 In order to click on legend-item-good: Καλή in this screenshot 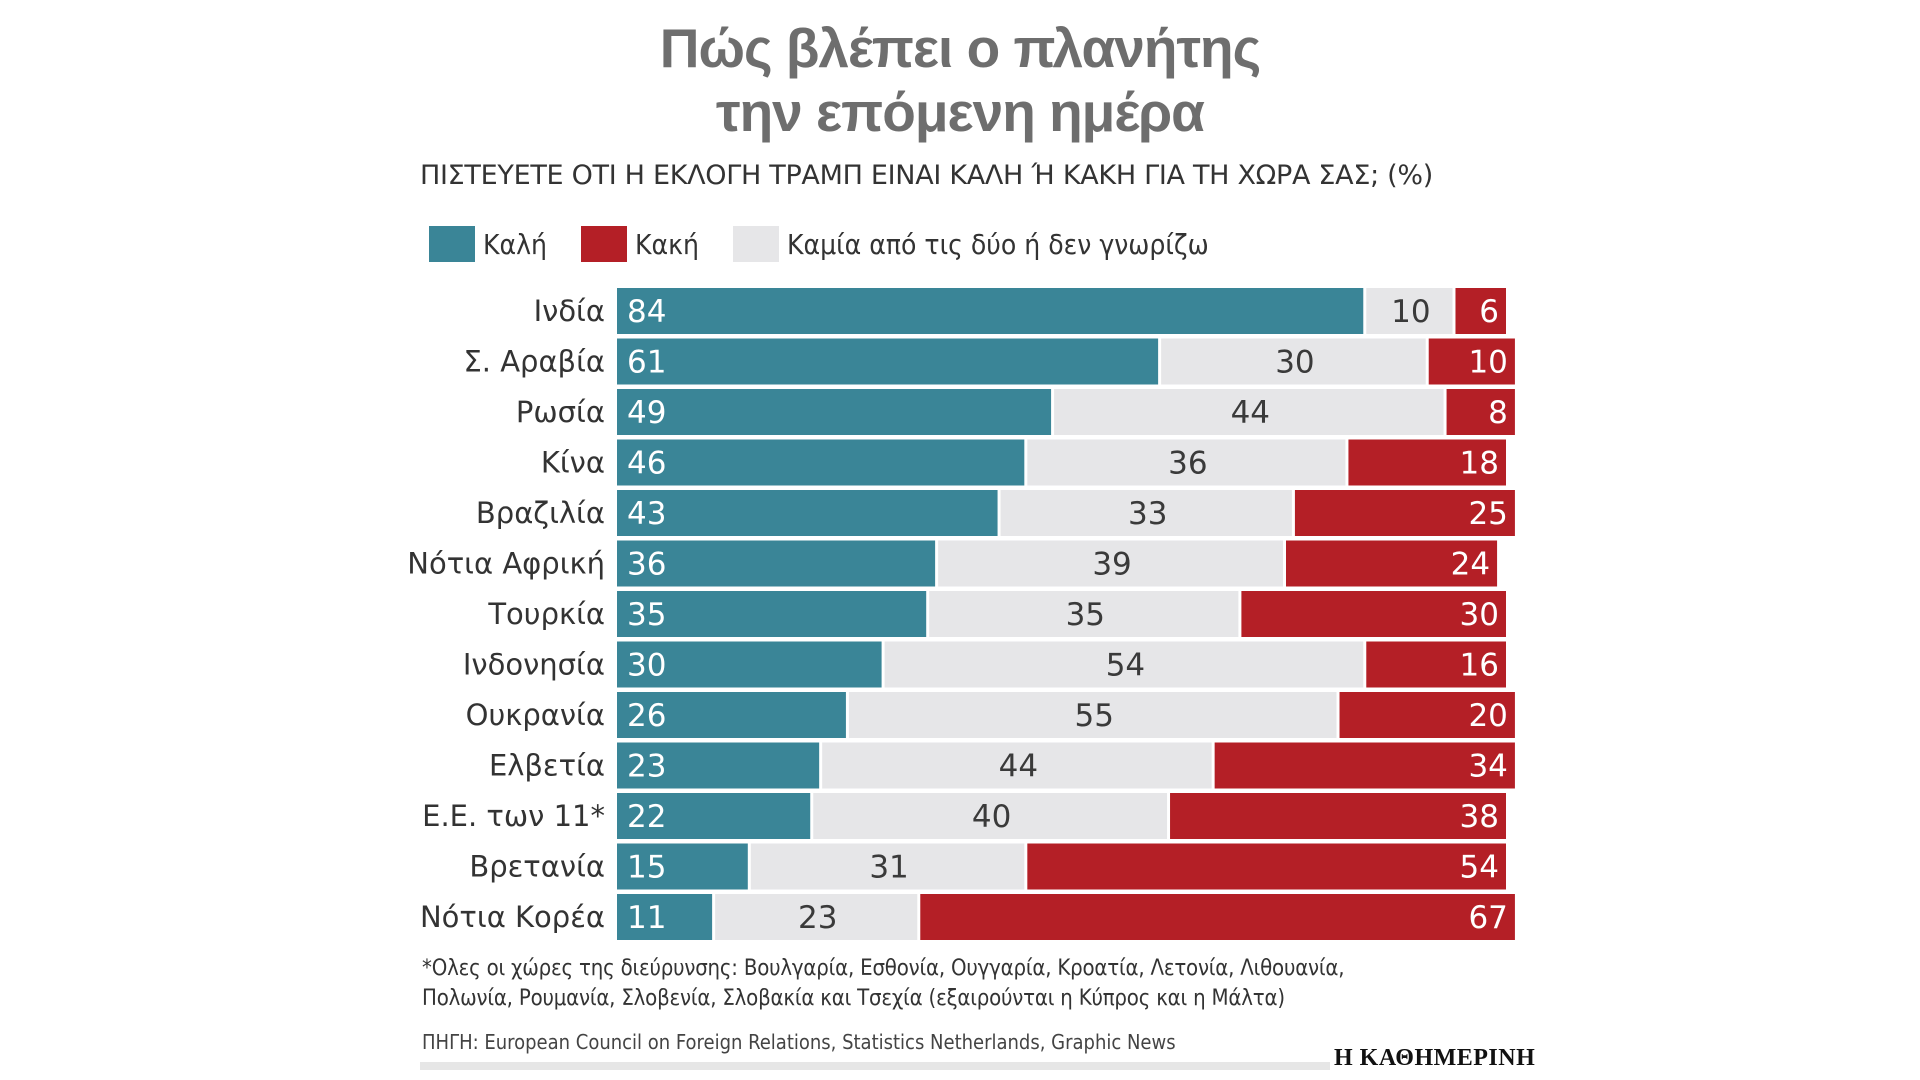, I will do `click(488, 244)`.